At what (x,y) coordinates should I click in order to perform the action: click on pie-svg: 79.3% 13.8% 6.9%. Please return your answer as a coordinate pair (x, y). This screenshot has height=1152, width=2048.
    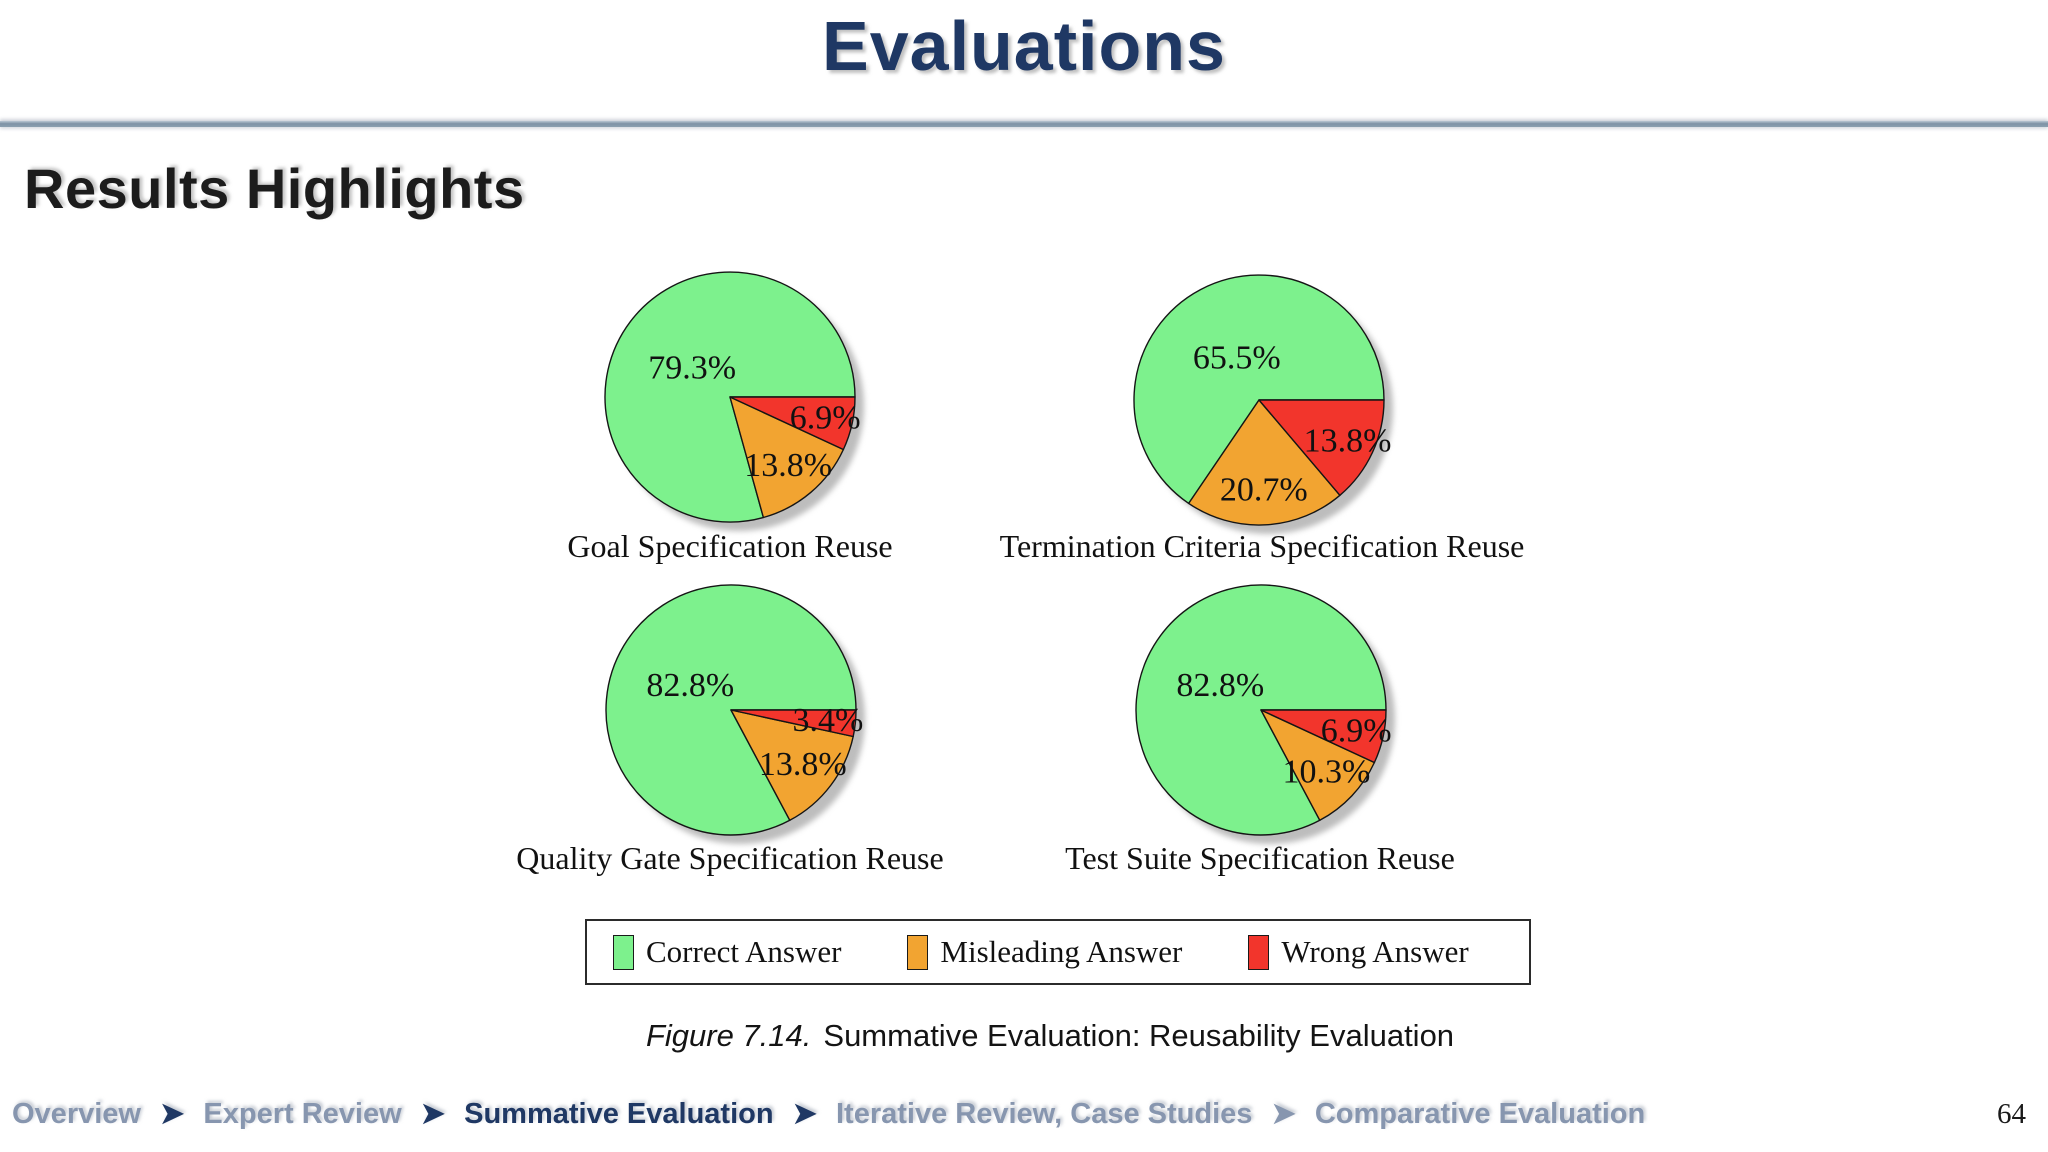
    Looking at the image, I should click on (734, 401).